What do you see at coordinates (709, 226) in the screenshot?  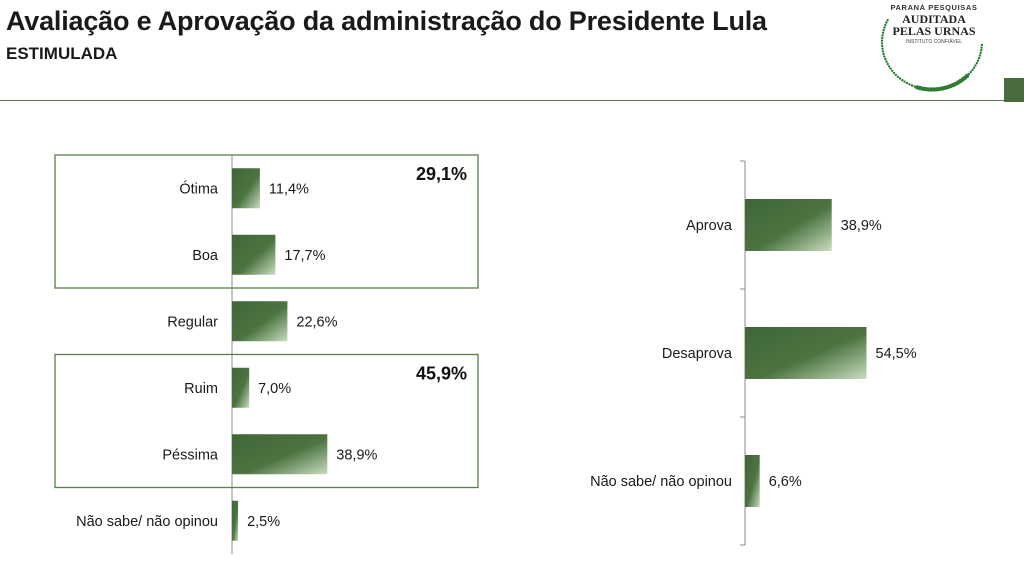 I see `category-label: Aprova` at bounding box center [709, 226].